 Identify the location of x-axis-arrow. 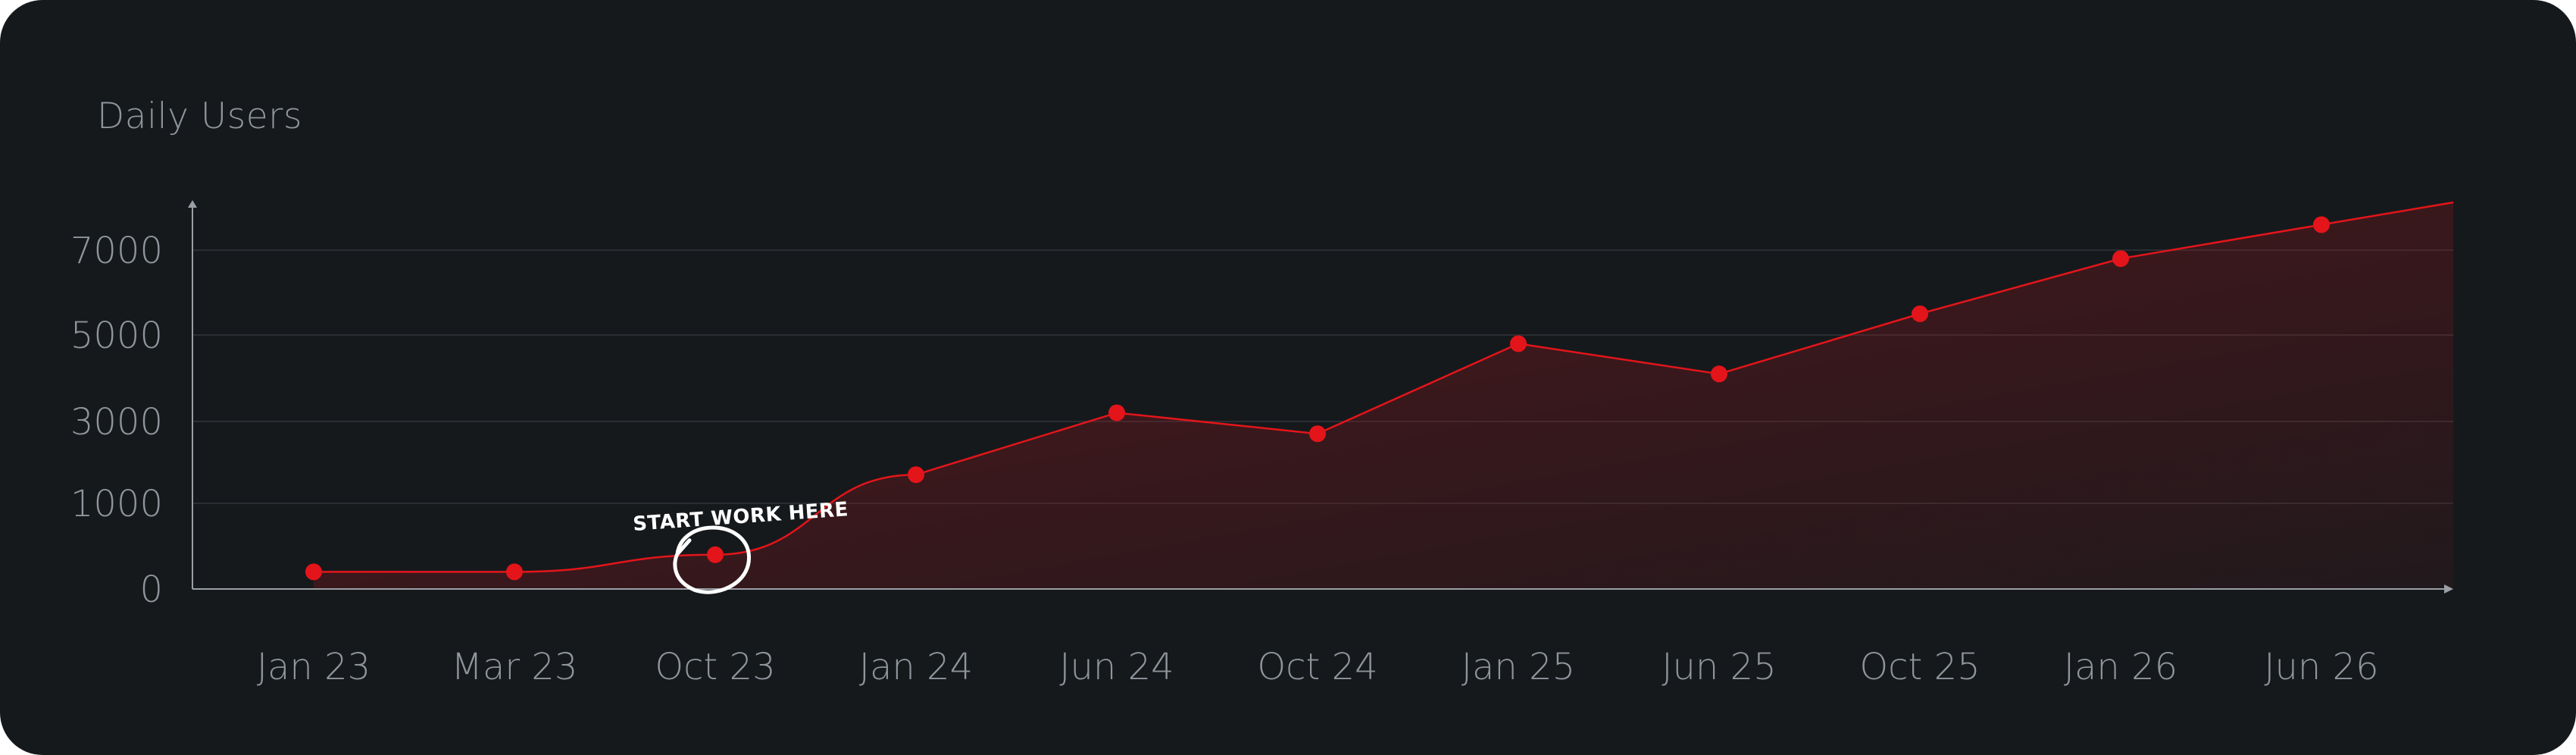
(2448, 589).